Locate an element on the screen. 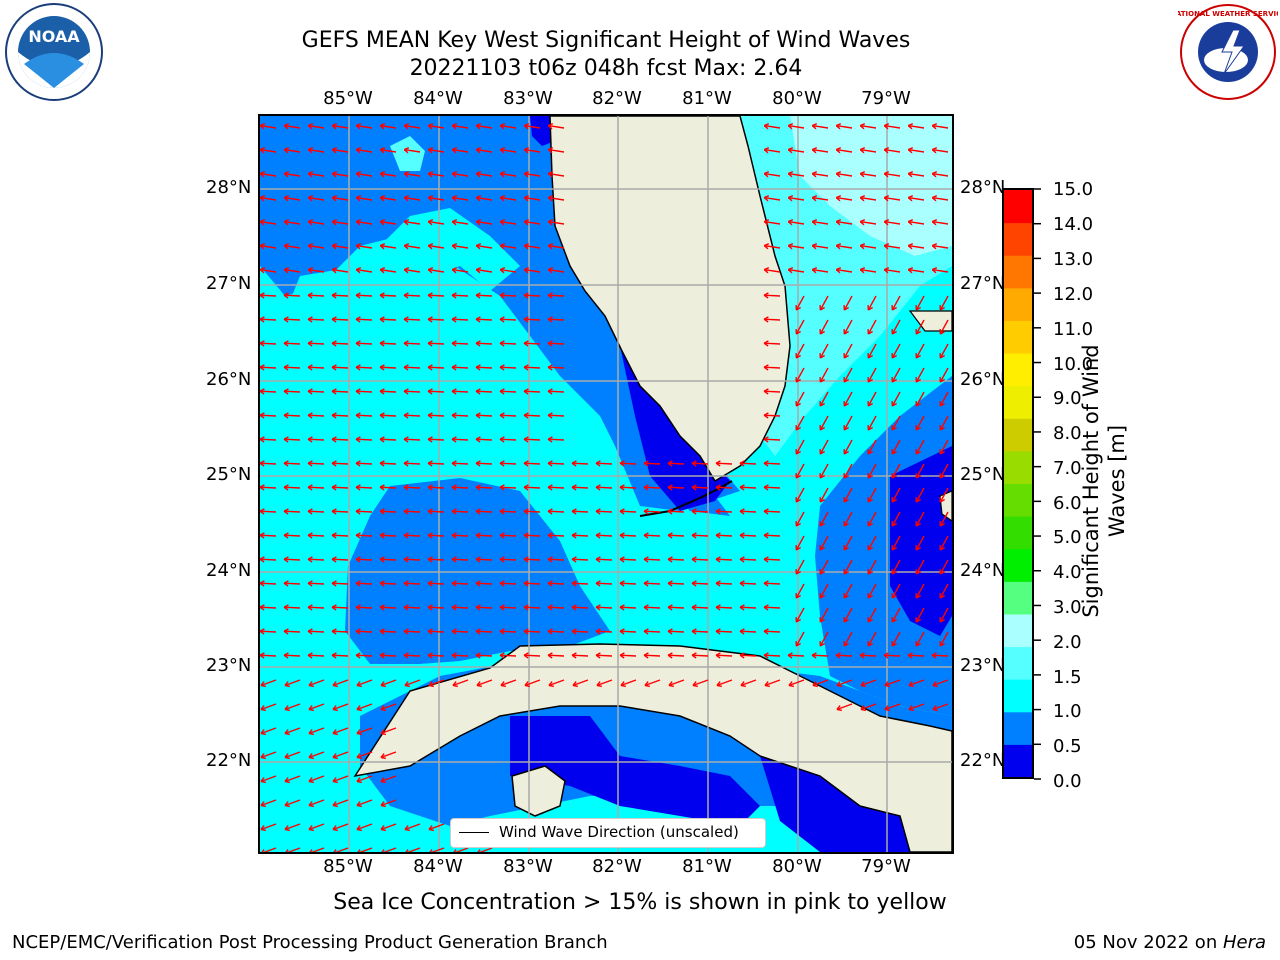  colorbar-tick: 1.0 is located at coordinates (1067, 711).